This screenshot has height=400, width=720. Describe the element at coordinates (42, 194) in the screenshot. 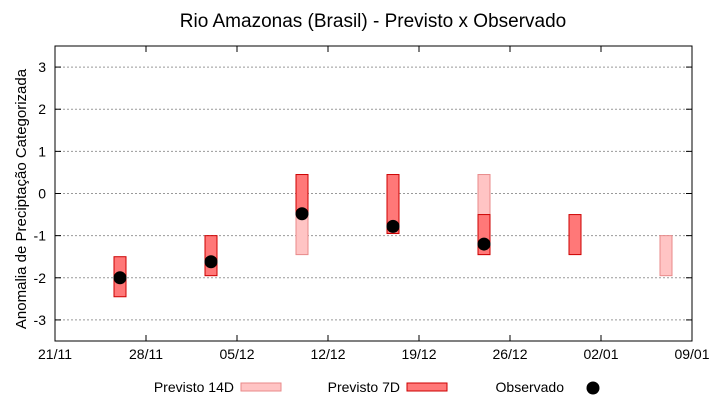

I see `y-tick-label: 0` at that location.